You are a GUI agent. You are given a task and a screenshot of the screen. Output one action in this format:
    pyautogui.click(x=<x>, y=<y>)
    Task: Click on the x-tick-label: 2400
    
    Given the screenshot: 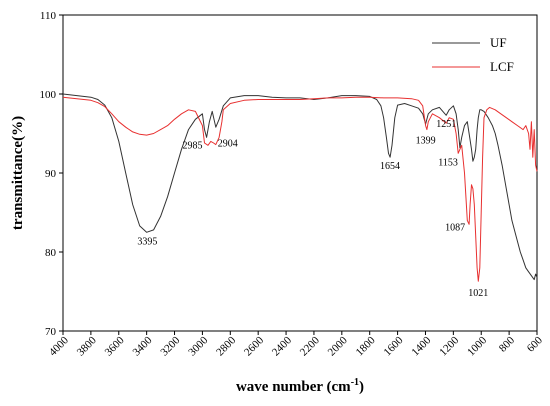 What is the action you would take?
    pyautogui.click(x=282, y=346)
    